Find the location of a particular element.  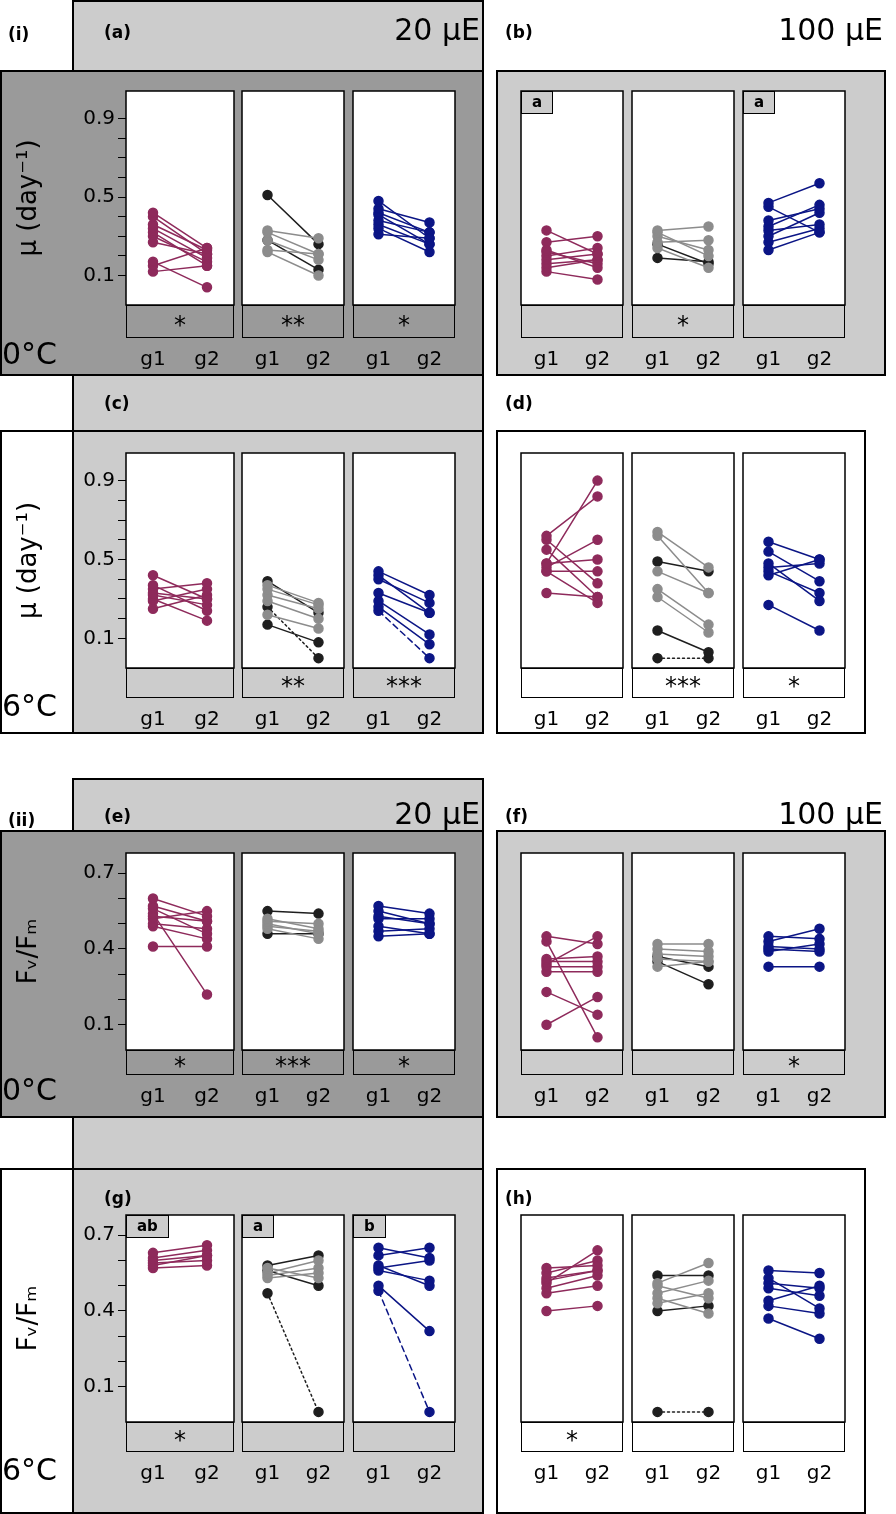

chart-title: b is located at coordinates (369, 1226).